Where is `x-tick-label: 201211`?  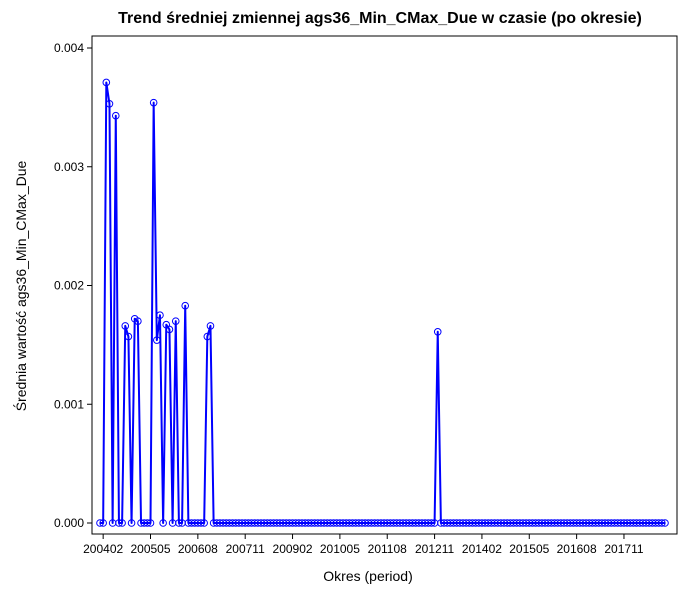
x-tick-label: 201211 is located at coordinates (434, 549).